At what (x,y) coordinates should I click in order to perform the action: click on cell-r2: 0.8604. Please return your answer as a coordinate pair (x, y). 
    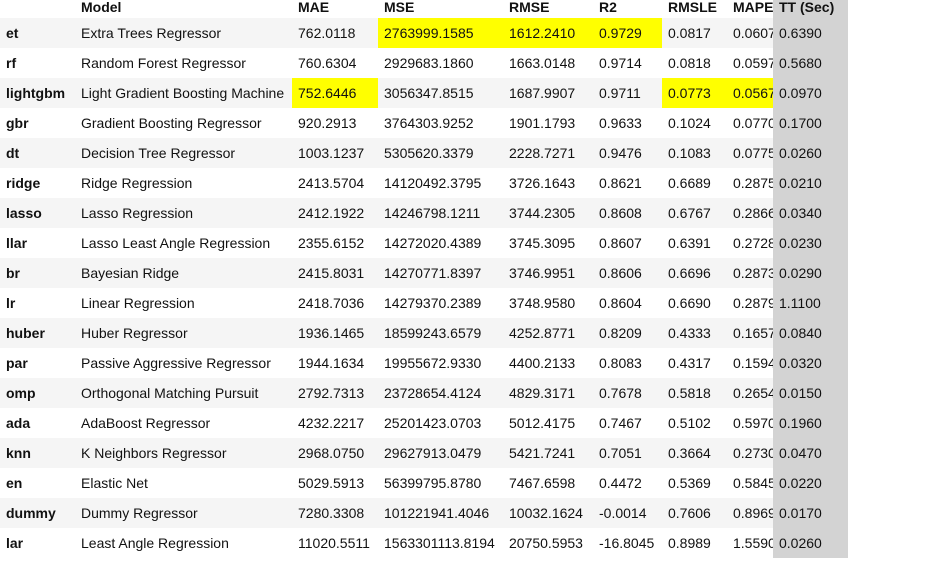
    Looking at the image, I should click on (627, 303).